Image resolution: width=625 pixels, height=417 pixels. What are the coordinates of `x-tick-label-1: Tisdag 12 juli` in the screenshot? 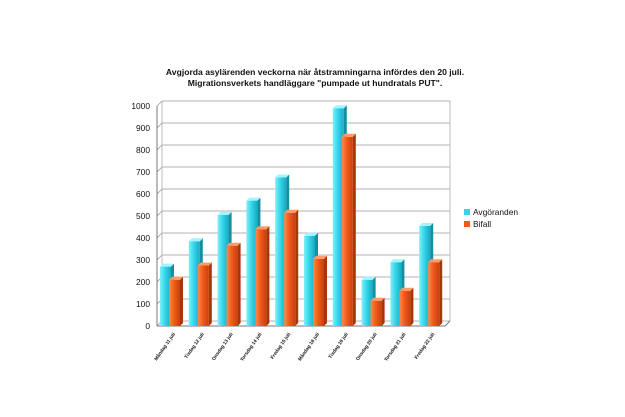 It's located at (195, 346).